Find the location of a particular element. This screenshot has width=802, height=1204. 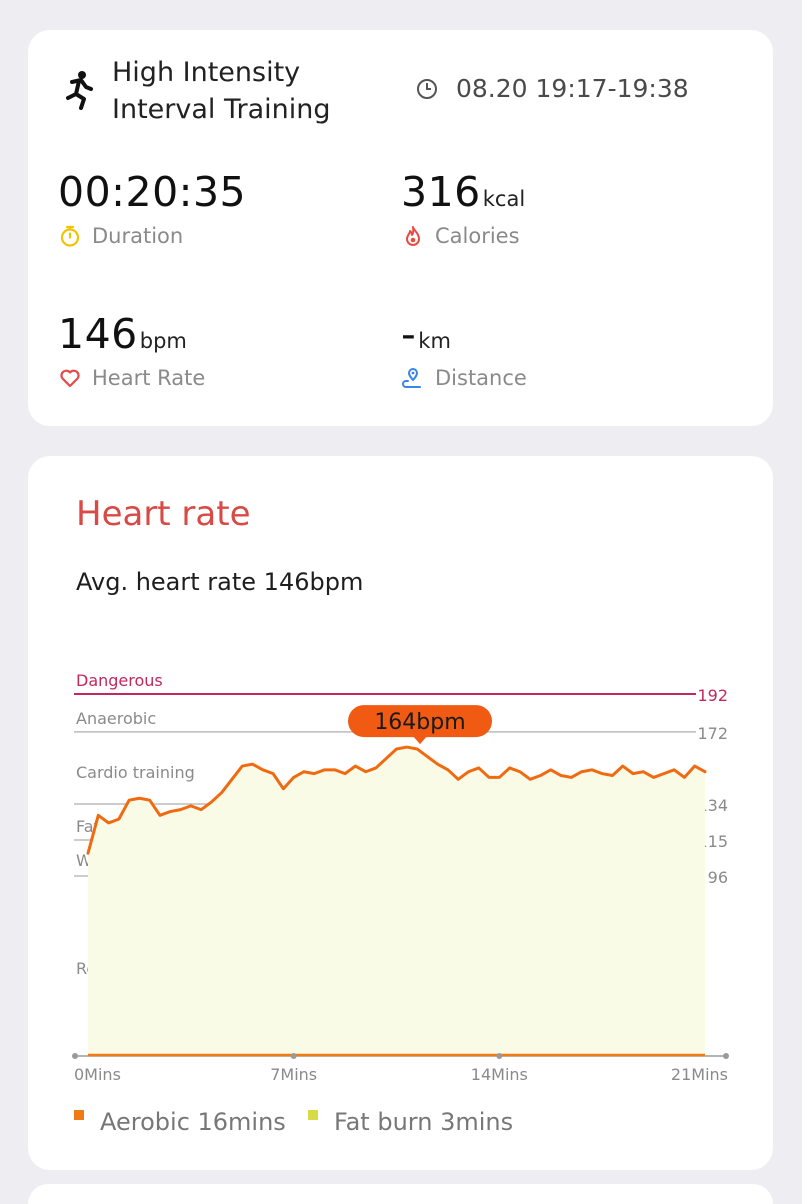

zone-threshold-anaerobic: 172 is located at coordinates (712, 733).